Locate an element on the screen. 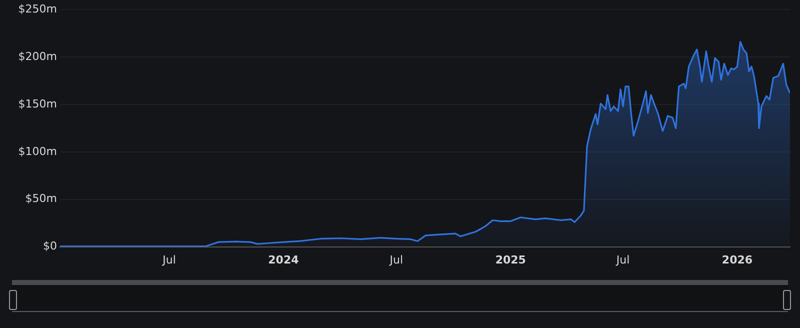  x-tick-label: 2025 is located at coordinates (510, 259).